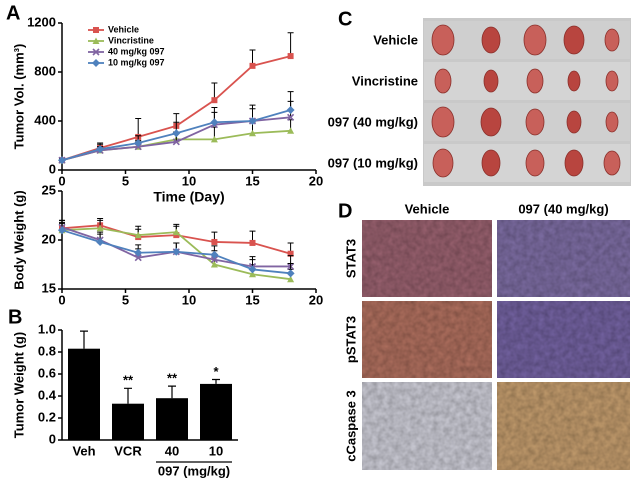 The width and height of the screenshot is (635, 484). Describe the element at coordinates (216, 371) in the screenshot. I see `significance: *` at that location.